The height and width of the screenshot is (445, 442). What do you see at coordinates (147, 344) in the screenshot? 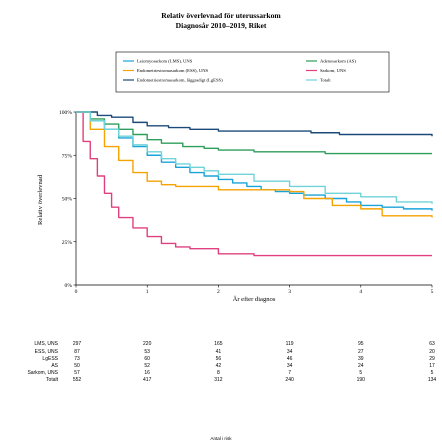
I see `risk-cell: 220` at bounding box center [147, 344].